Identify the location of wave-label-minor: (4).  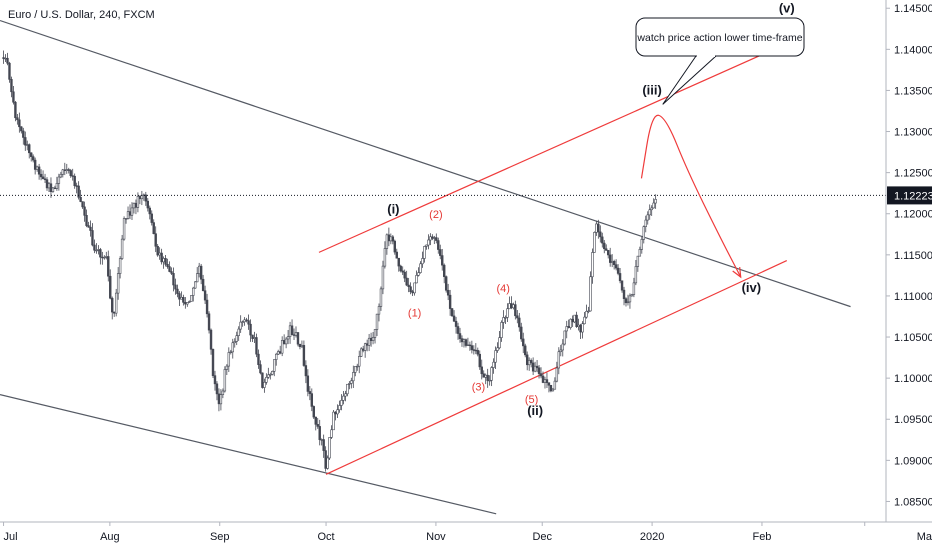
(503, 289).